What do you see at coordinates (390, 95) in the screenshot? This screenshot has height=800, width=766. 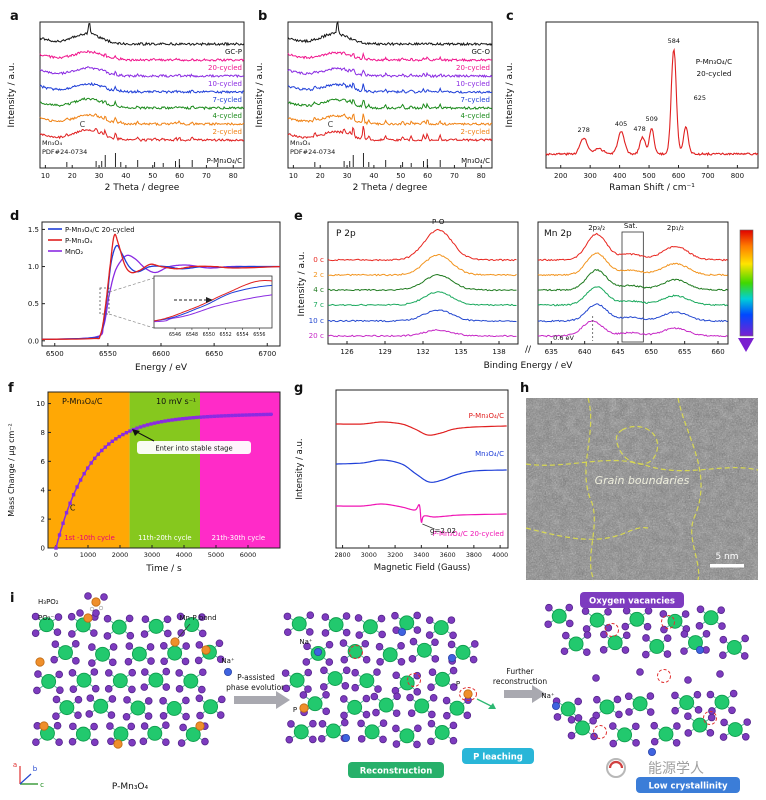 I see `plot-frame` at bounding box center [390, 95].